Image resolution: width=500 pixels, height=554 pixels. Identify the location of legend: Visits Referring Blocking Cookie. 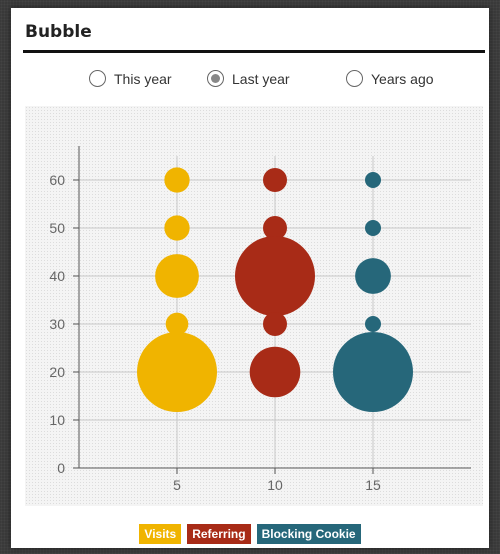
(250, 535).